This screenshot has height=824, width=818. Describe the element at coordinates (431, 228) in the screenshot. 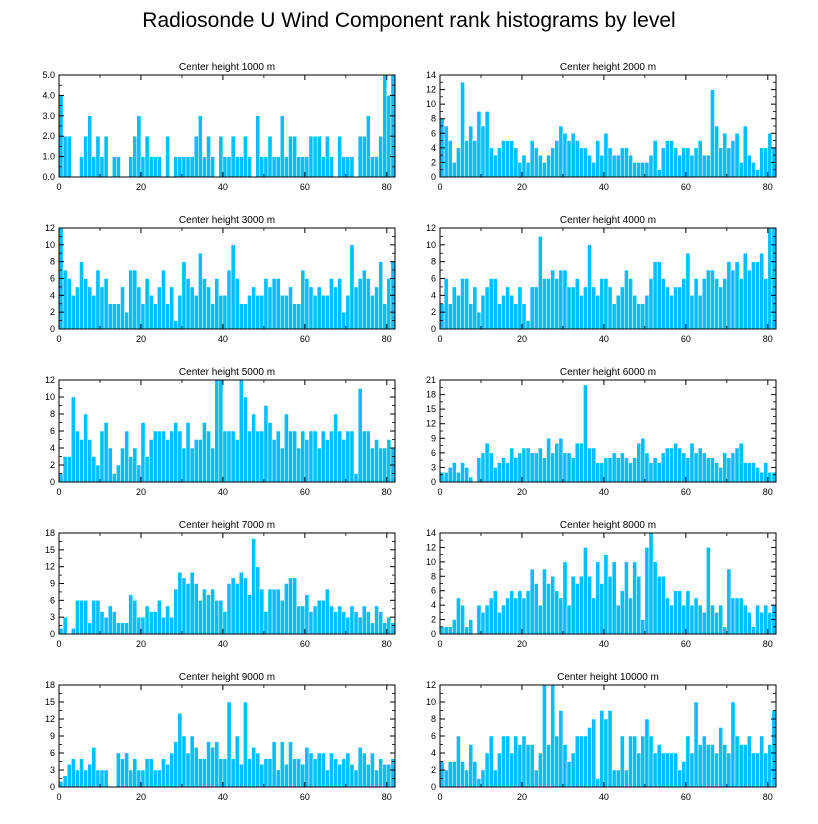

I see `y-tick-label: 12` at that location.